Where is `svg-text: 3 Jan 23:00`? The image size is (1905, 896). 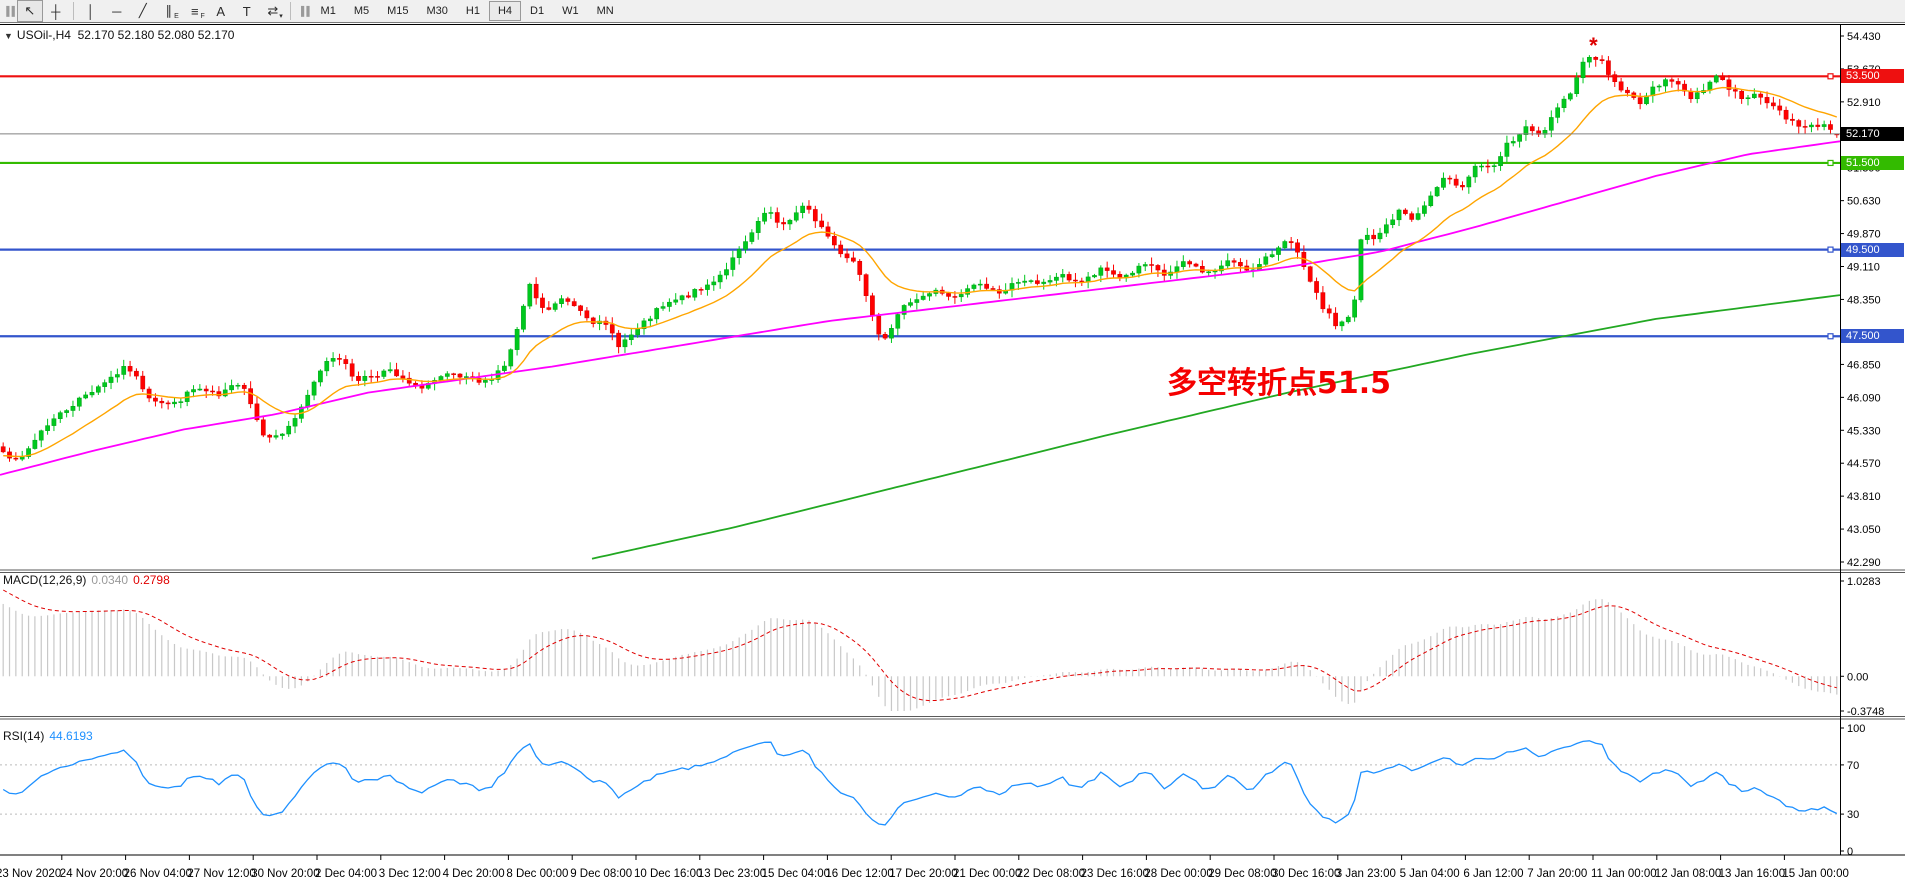
svg-text: 3 Jan 23:00 is located at coordinates (1366, 874).